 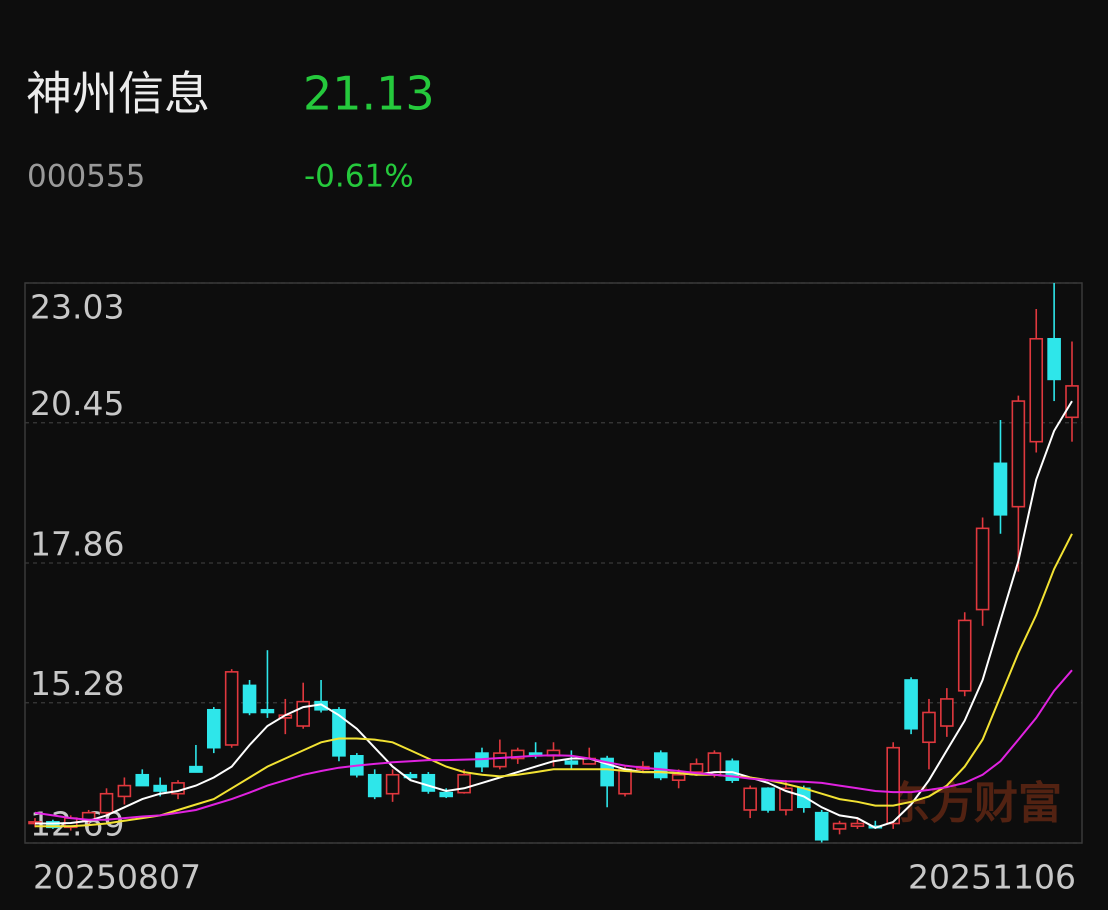 I want to click on stock-price: 21.13, so click(x=369, y=94).